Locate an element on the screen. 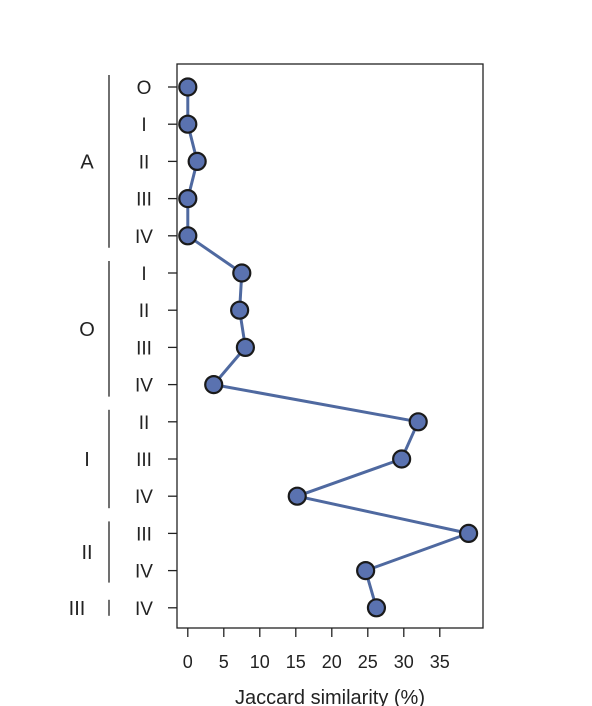 This screenshot has width=592, height=706. x-tick-label: 5 is located at coordinates (224, 662).